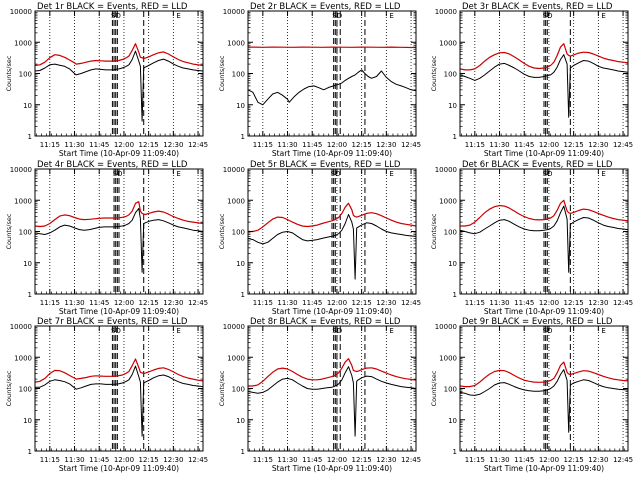 This screenshot has width=640, height=480. Describe the element at coordinates (537, 7) in the screenshot. I see `panel-title: Det 3r BLACK = Events, RED = LLD` at that location.